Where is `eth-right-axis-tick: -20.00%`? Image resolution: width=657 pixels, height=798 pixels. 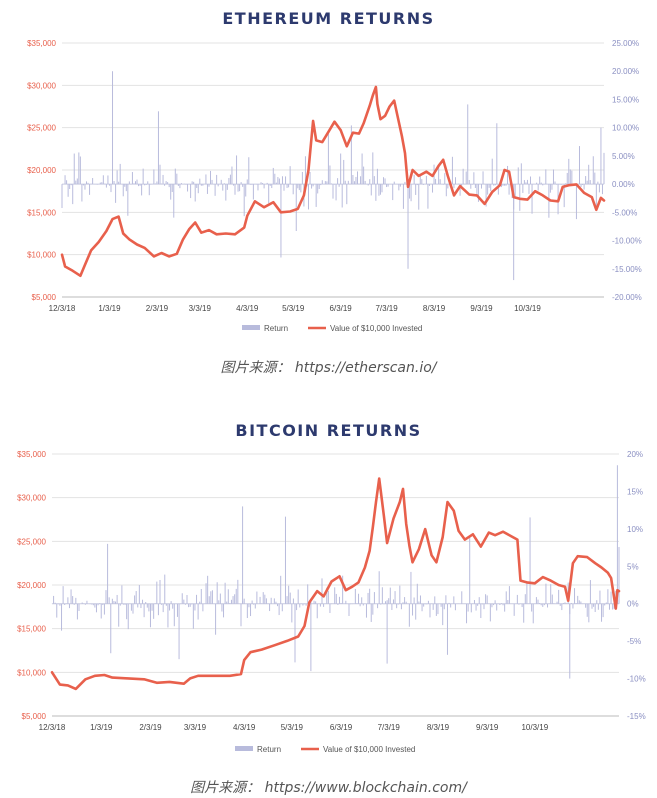
eth-right-axis-tick: -20.00% is located at coordinates (627, 297).